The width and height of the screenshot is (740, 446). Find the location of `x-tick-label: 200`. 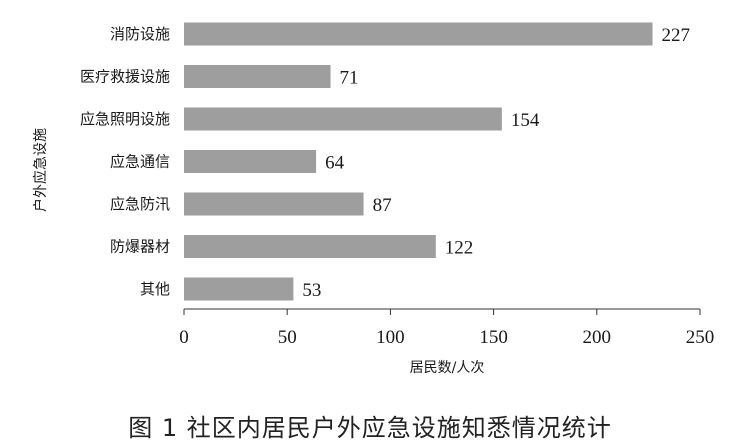

x-tick-label: 200 is located at coordinates (597, 337).